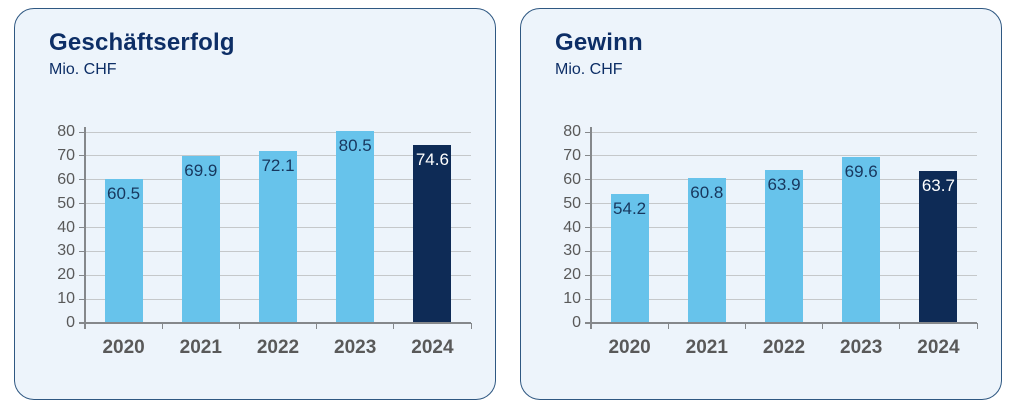 The height and width of the screenshot is (412, 1024). What do you see at coordinates (278, 165) in the screenshot?
I see `bar-value-label: 72.1` at bounding box center [278, 165].